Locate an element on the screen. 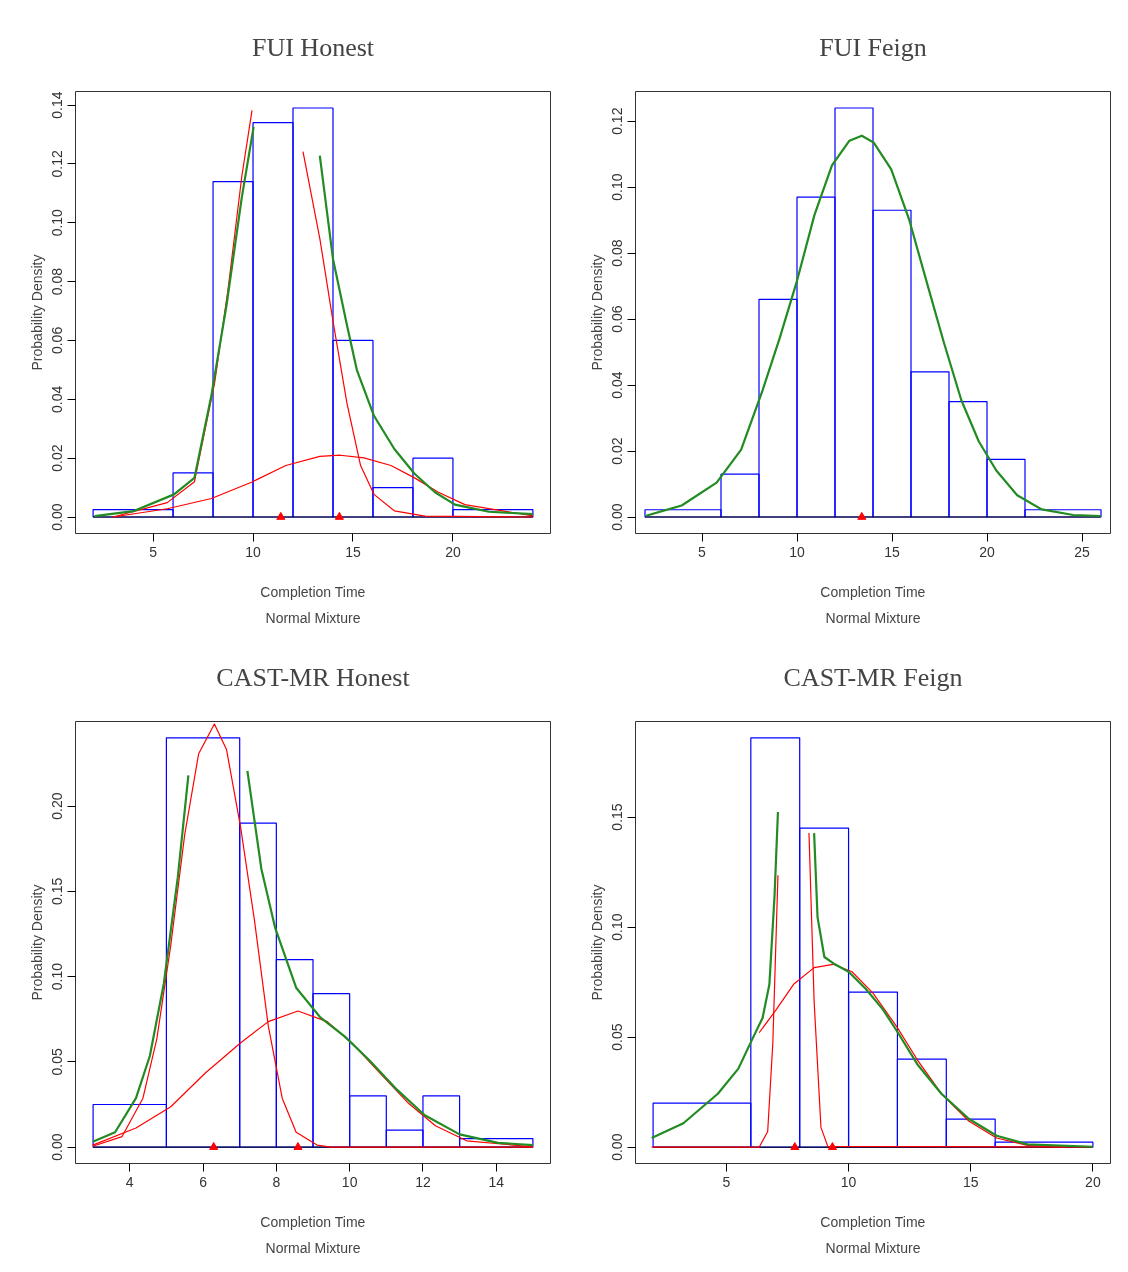  y-tick-label: 0.20 is located at coordinates (57, 806).